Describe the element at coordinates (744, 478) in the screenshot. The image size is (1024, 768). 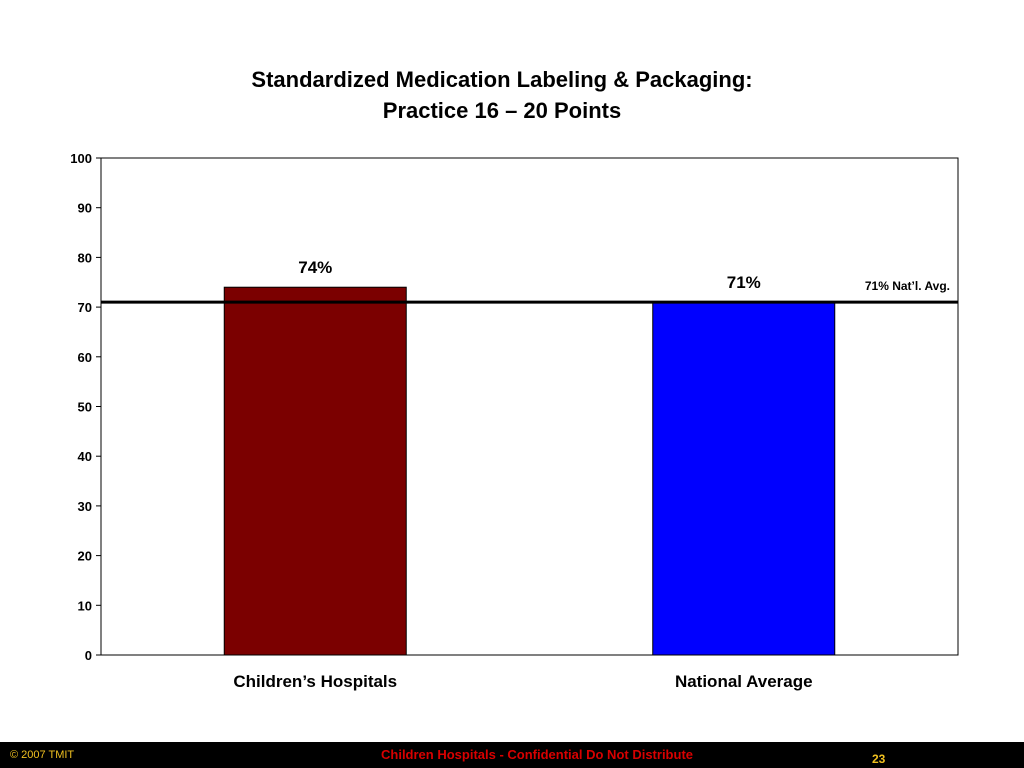
I see `bar-national-average` at that location.